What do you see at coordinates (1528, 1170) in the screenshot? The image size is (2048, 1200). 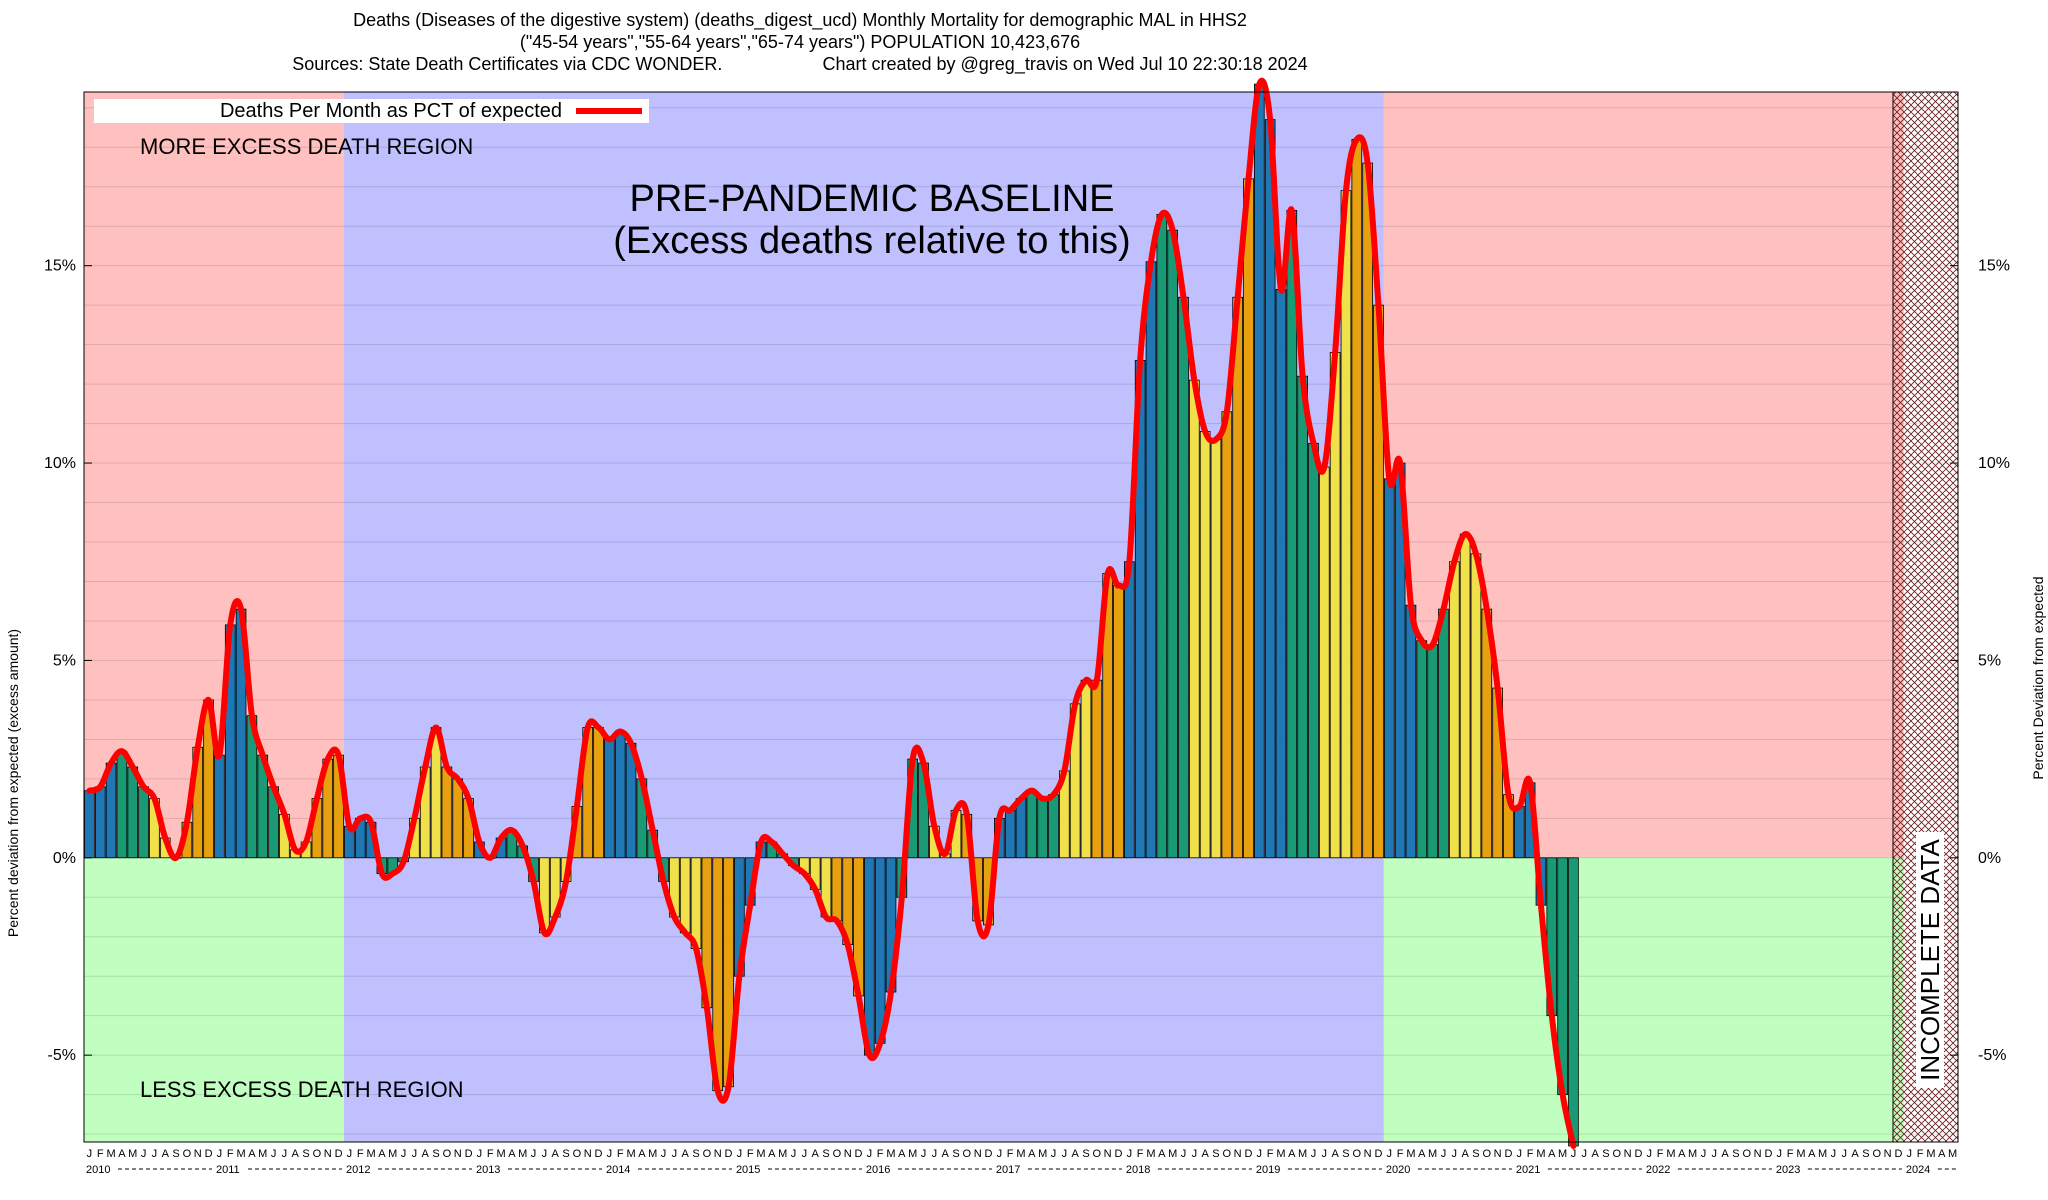 I see `x-tick-year-label: 2021` at bounding box center [1528, 1170].